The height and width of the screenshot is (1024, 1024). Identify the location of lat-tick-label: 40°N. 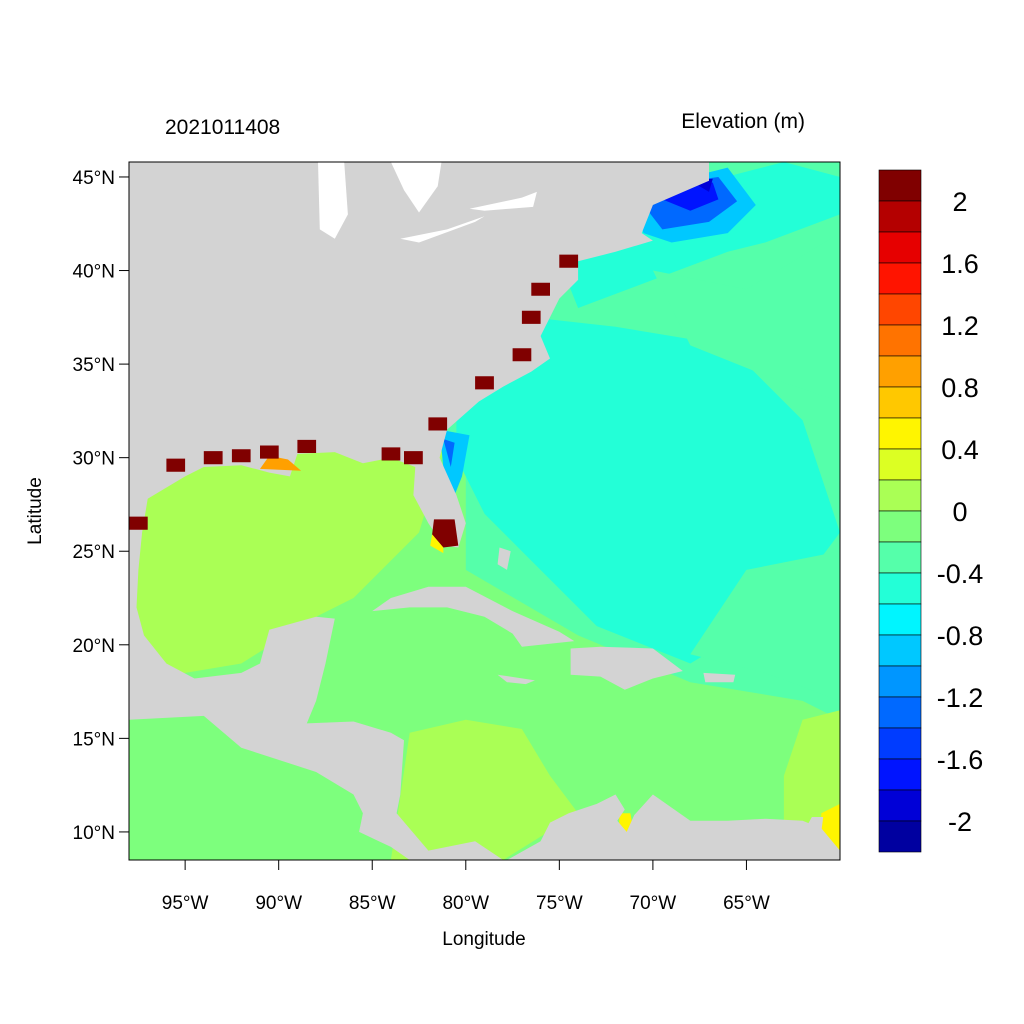
(94, 272).